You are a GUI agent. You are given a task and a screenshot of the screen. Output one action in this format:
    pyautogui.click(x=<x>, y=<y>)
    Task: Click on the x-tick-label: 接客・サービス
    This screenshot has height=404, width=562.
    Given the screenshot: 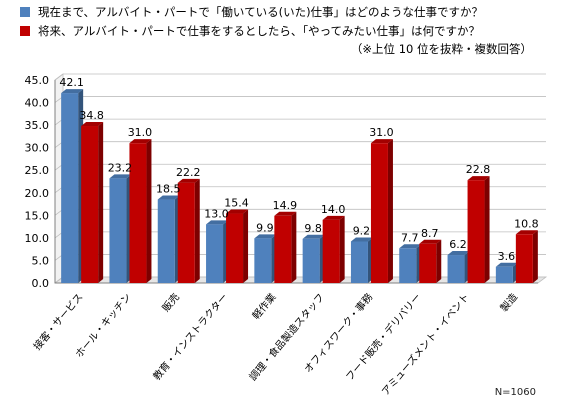 What is the action you would take?
    pyautogui.click(x=57, y=322)
    